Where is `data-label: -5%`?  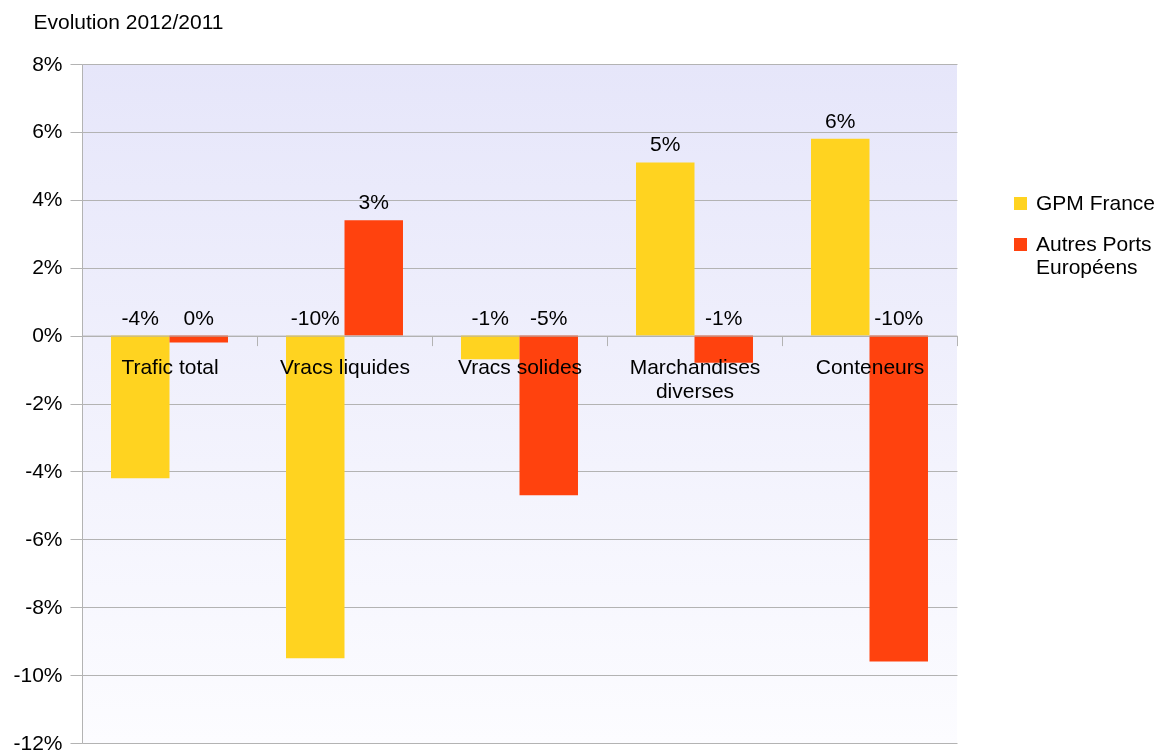 data-label: -5% is located at coordinates (549, 317).